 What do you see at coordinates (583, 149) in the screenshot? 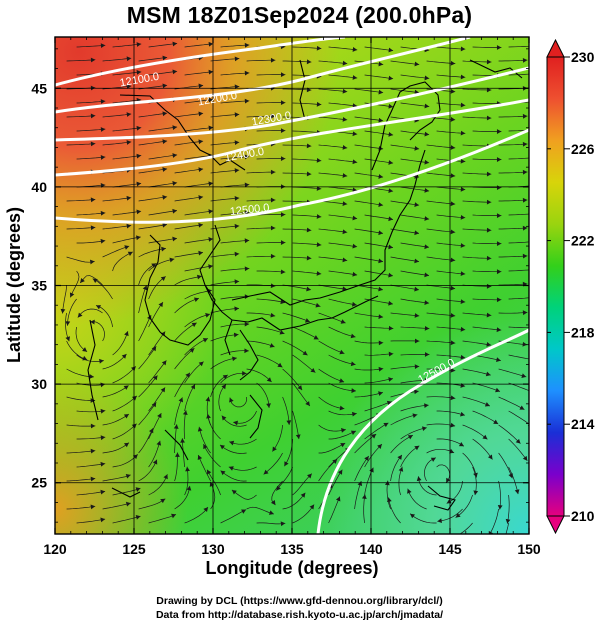
I see `colorbar-tick-label: 226` at bounding box center [583, 149].